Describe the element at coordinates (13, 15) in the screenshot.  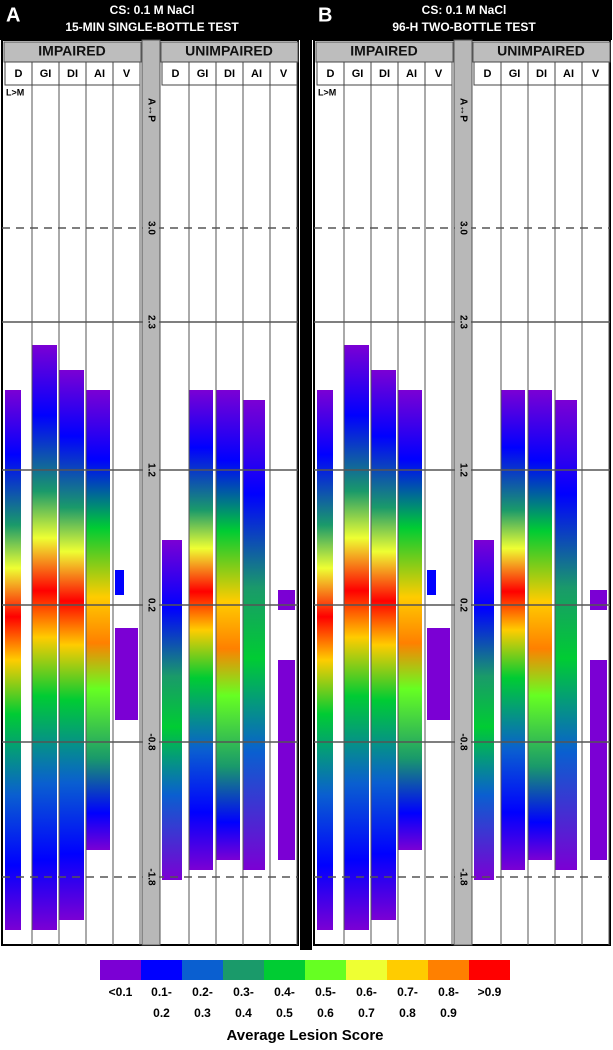
I see `panel-letter: A` at that location.